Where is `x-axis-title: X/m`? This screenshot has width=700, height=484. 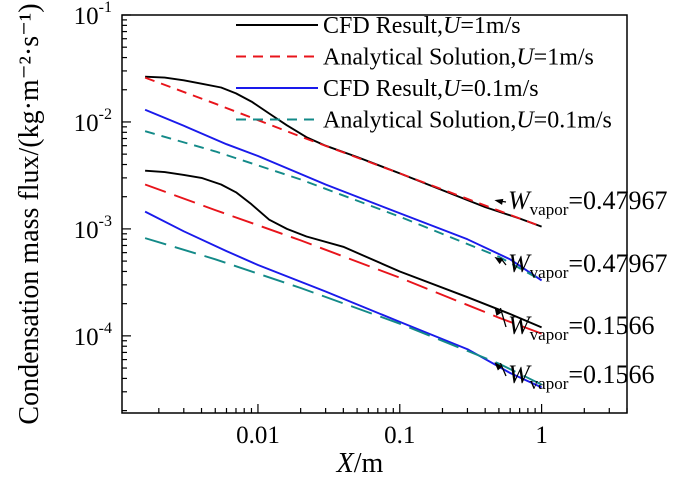 x-axis-title: X/m is located at coordinates (360, 463).